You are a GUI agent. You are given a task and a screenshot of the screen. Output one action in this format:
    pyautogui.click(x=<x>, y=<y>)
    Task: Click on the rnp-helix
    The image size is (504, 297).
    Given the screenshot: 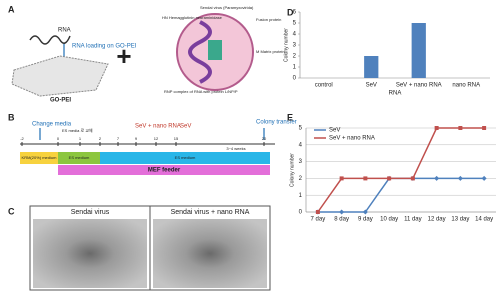 What is the action you would take?
    pyautogui.click(x=200, y=52)
    